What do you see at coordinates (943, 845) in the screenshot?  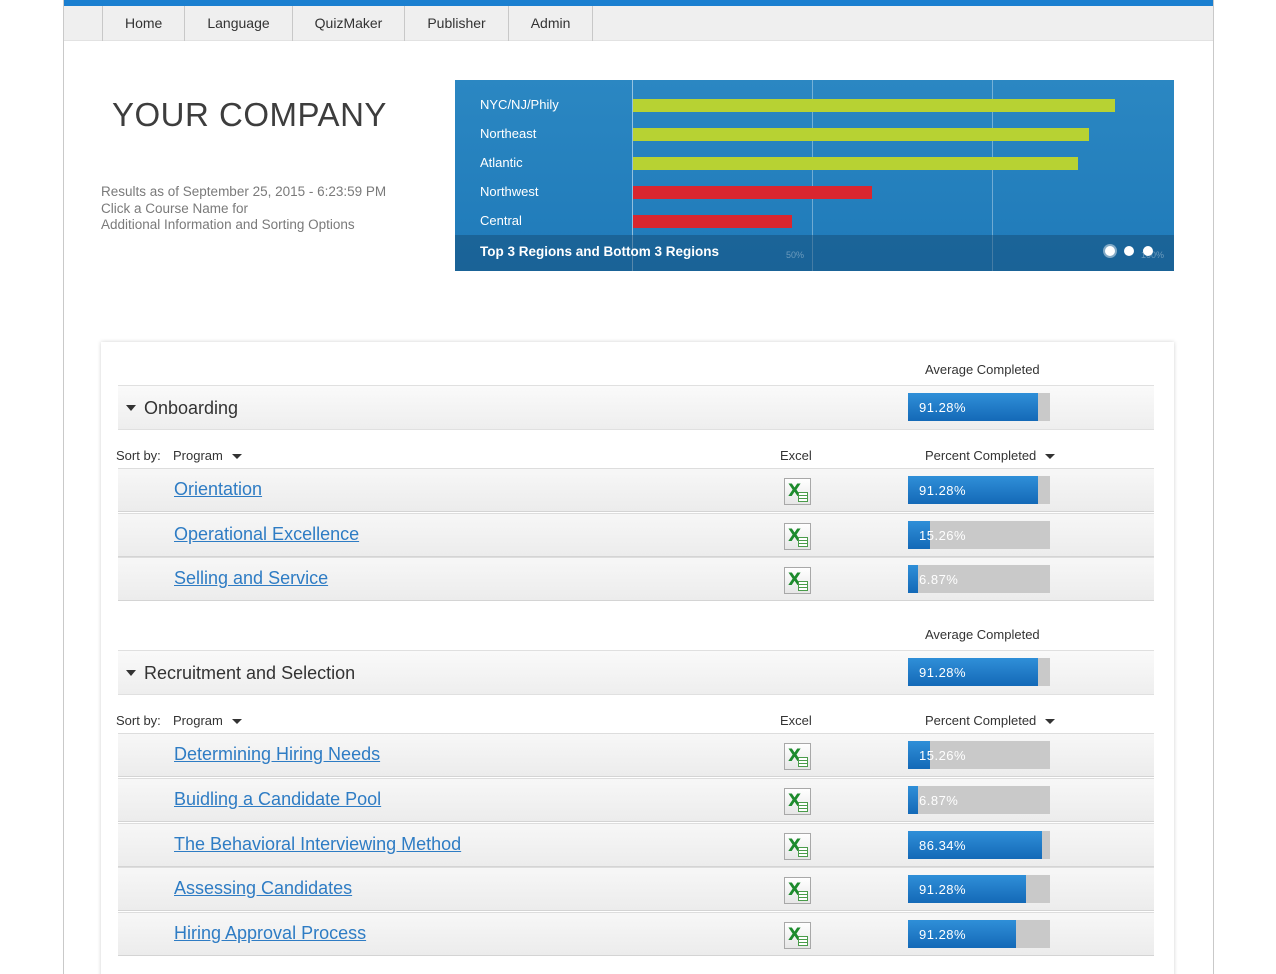 I see `progress-percent: 86.34%` at bounding box center [943, 845].